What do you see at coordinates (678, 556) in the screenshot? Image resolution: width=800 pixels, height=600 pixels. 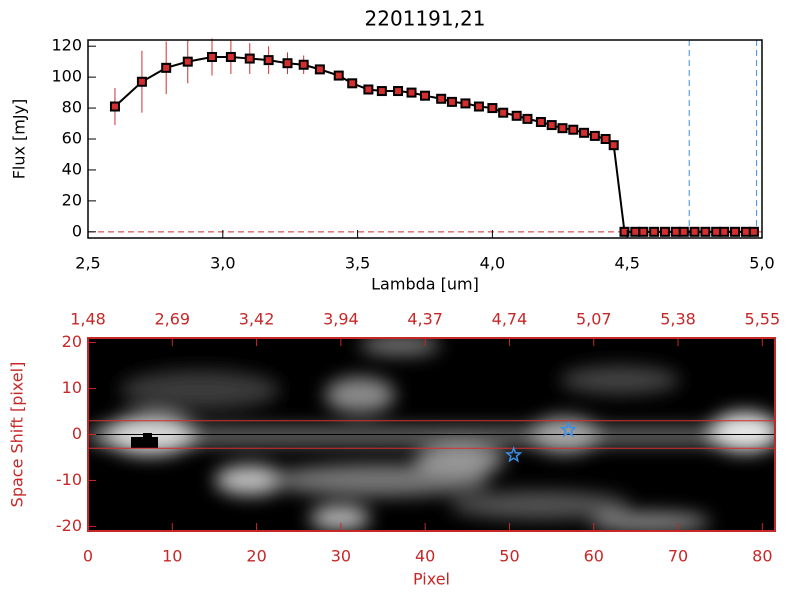 I see `x-tick-label: 70` at bounding box center [678, 556].